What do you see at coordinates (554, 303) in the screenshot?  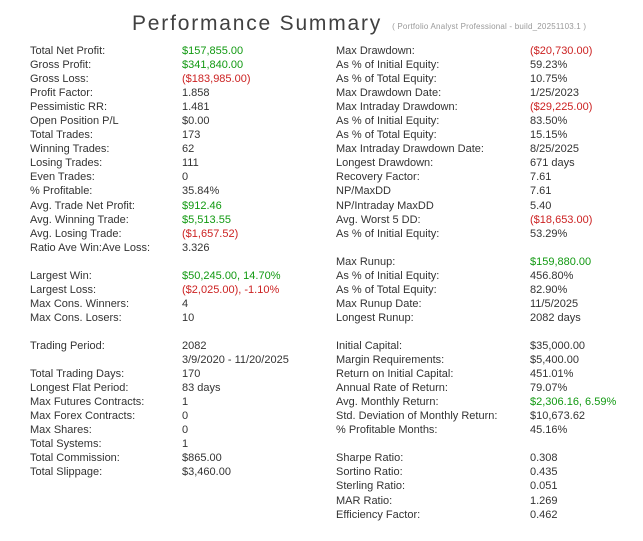 I see `stat-value-right: 11/5/2025` at bounding box center [554, 303].